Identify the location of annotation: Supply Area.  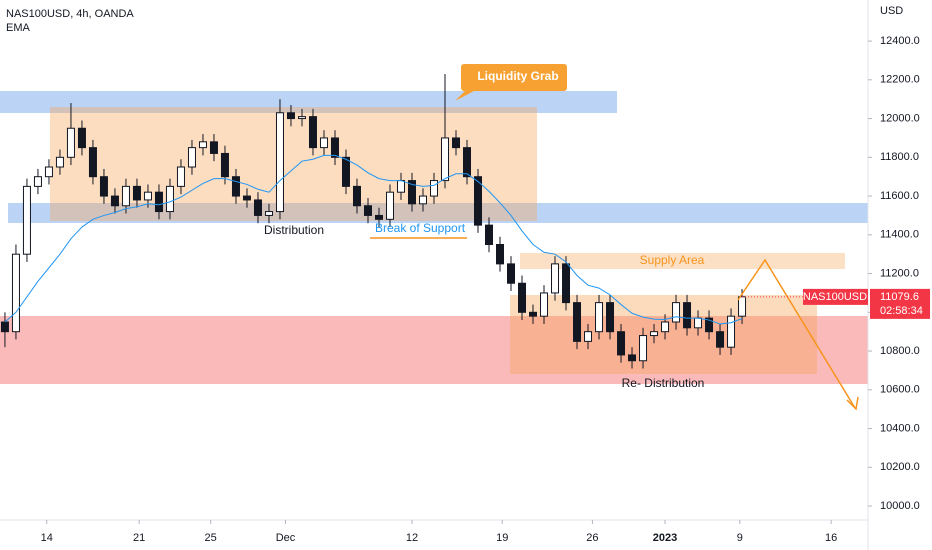
(672, 260).